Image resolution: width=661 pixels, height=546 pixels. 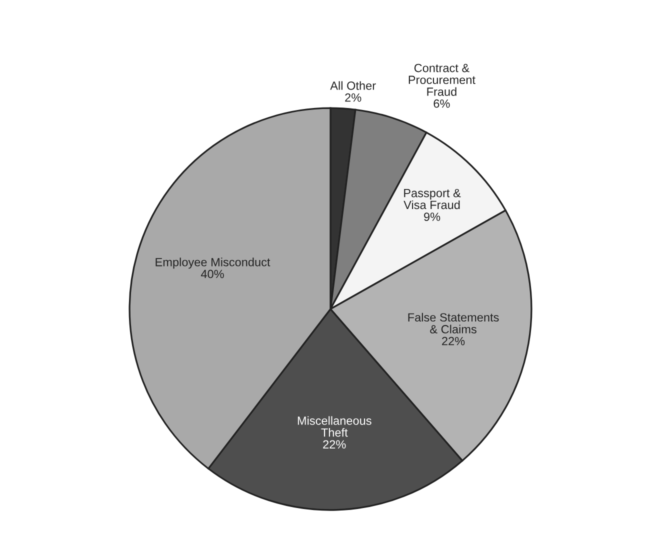 What do you see at coordinates (453, 323) in the screenshot?
I see `slice-label: False Statements & Claims` at bounding box center [453, 323].